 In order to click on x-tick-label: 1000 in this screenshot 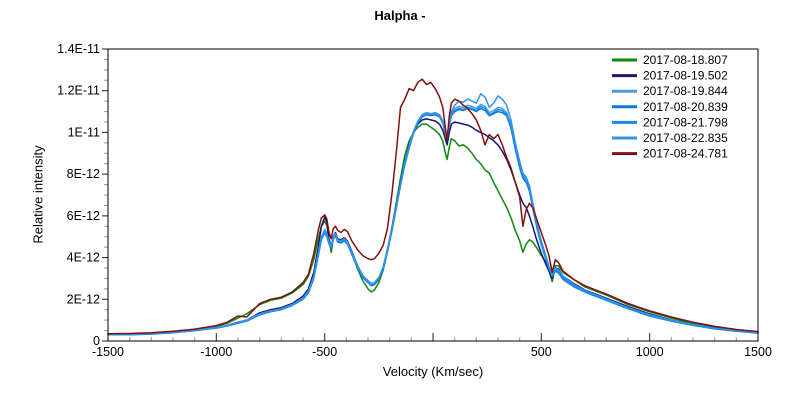, I will do `click(650, 352)`.